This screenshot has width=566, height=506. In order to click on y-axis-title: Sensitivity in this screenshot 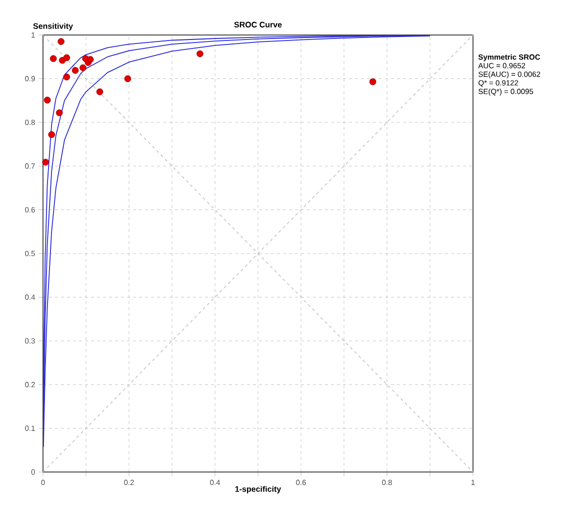, I will do `click(53, 26)`.